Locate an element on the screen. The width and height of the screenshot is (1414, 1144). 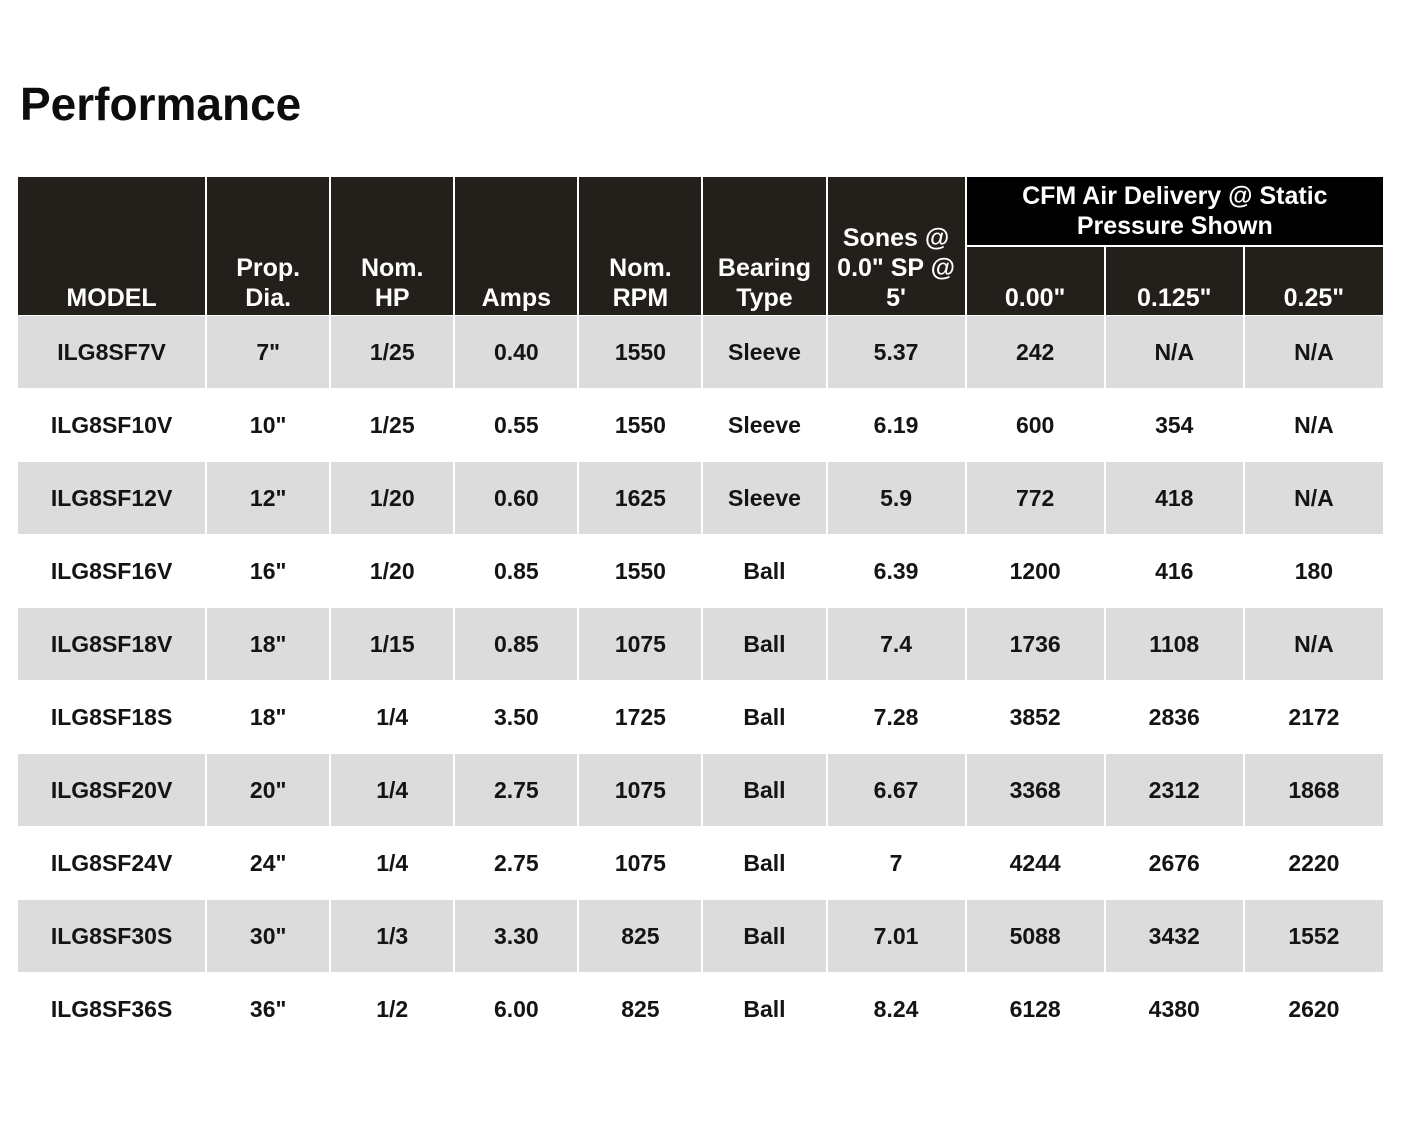
header-nom-hp-line2: HP is located at coordinates (392, 298).